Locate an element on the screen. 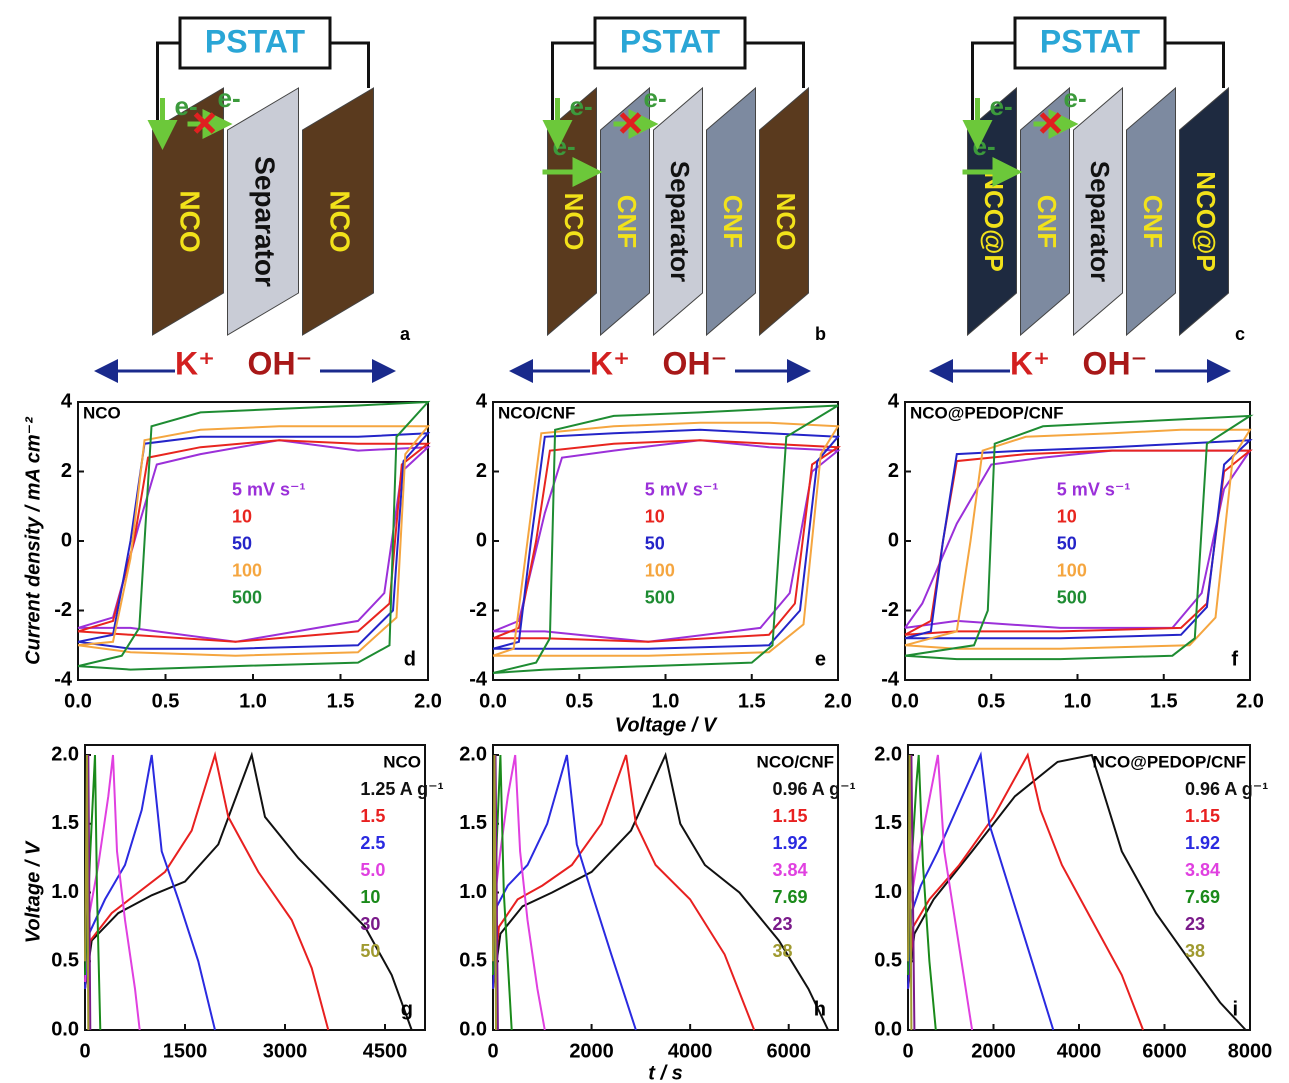  chart-title: NCO@PEDOP/CNF is located at coordinates (987, 412).